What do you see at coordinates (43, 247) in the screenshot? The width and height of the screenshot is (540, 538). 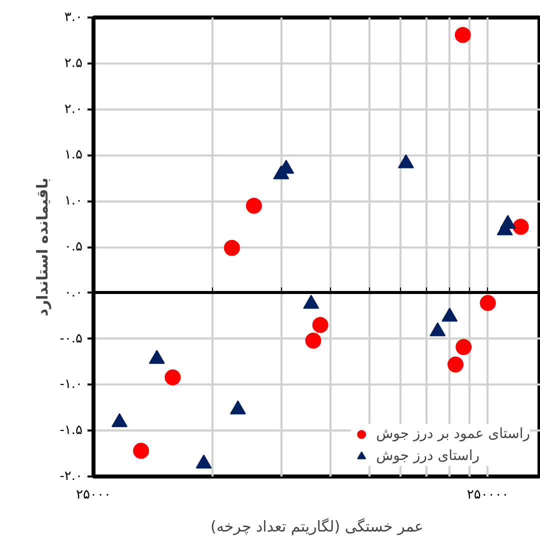 I see `y-axis-title: باقیمانده استاندارد` at bounding box center [43, 247].